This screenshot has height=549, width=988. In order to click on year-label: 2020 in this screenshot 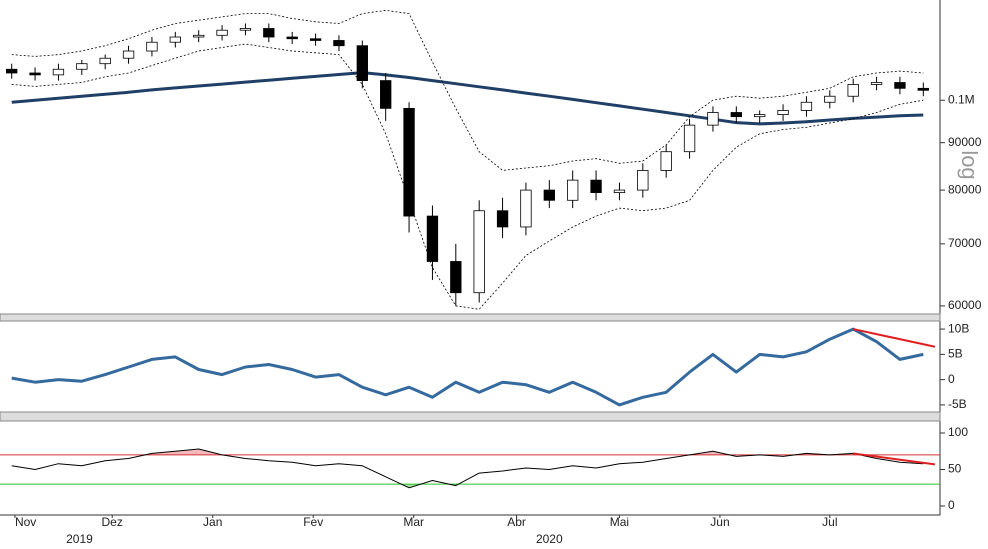, I will do `click(549, 539)`.